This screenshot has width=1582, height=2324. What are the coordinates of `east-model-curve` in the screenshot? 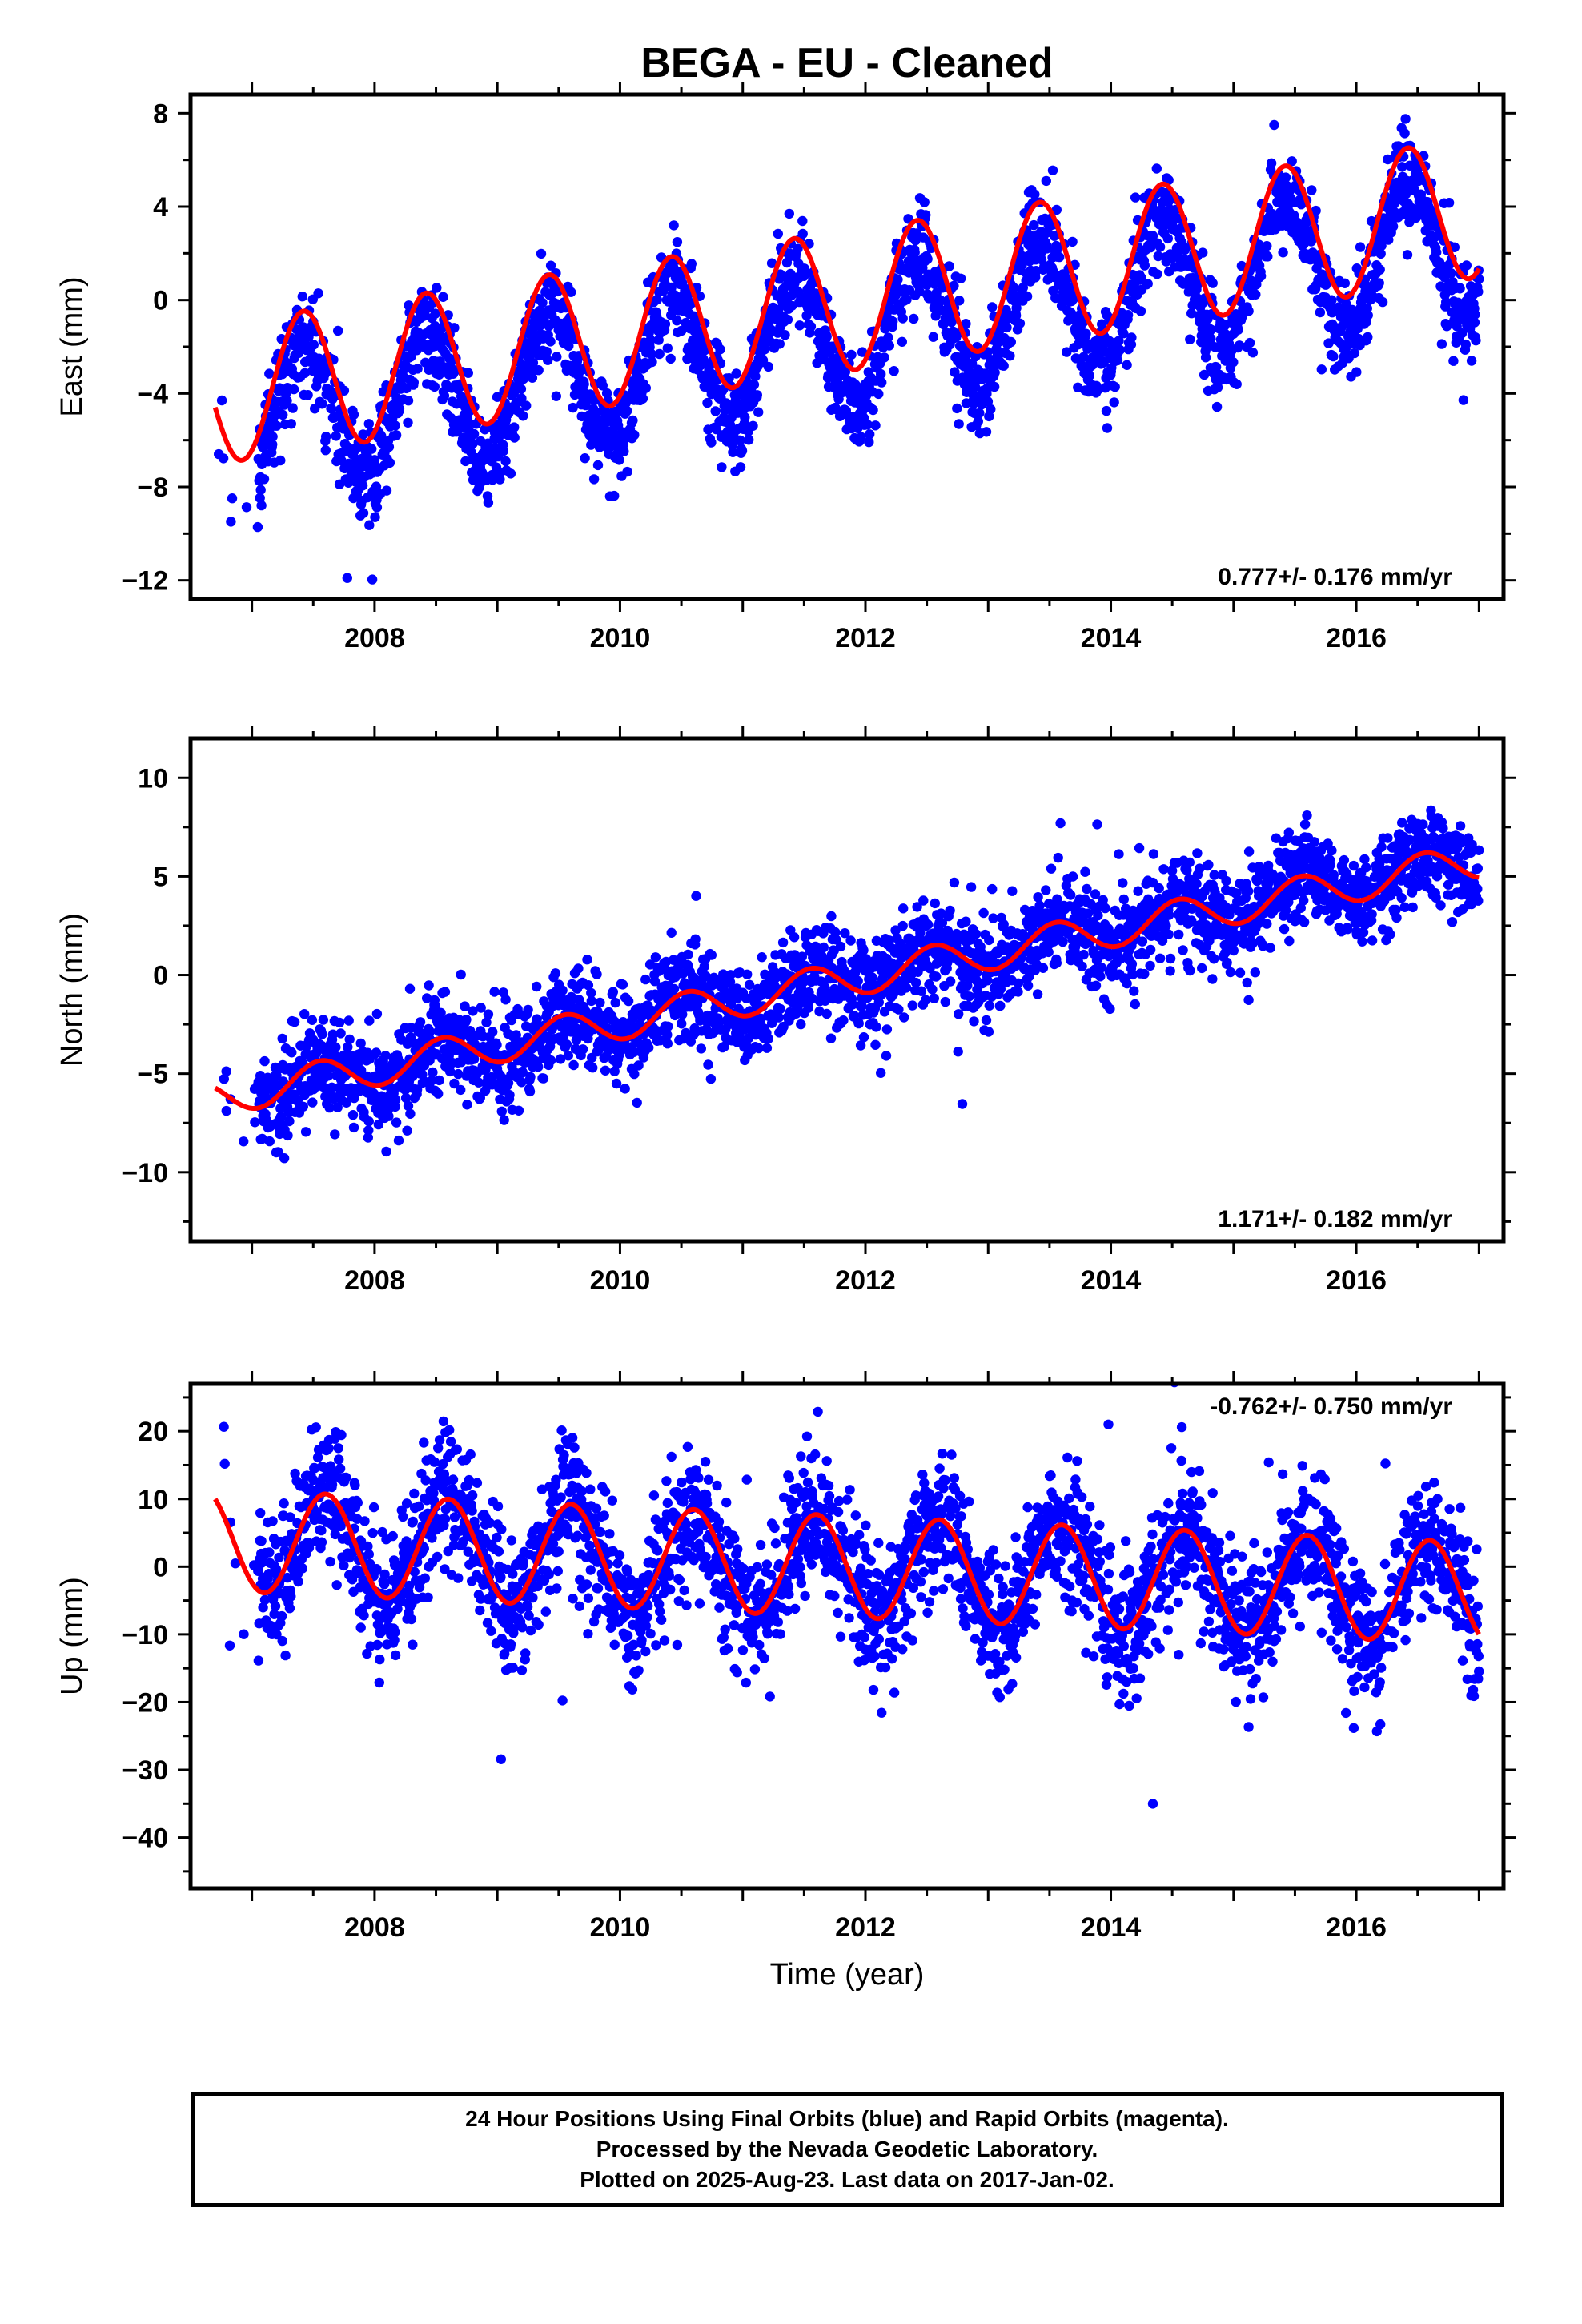 It's located at (847, 304).